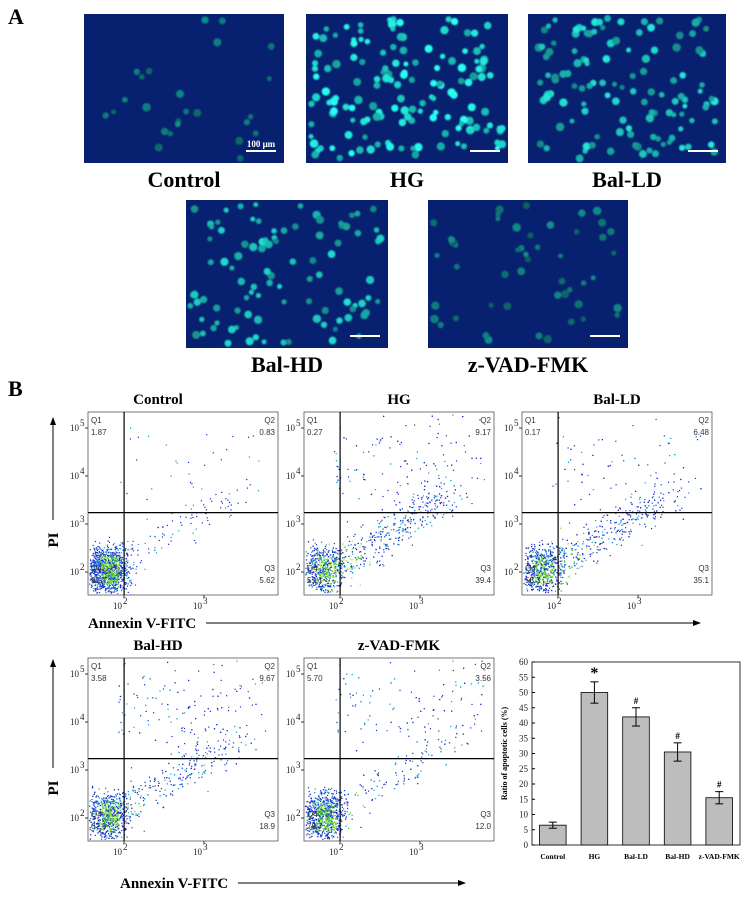  Describe the element at coordinates (528, 274) in the screenshot. I see `micrograph` at that location.